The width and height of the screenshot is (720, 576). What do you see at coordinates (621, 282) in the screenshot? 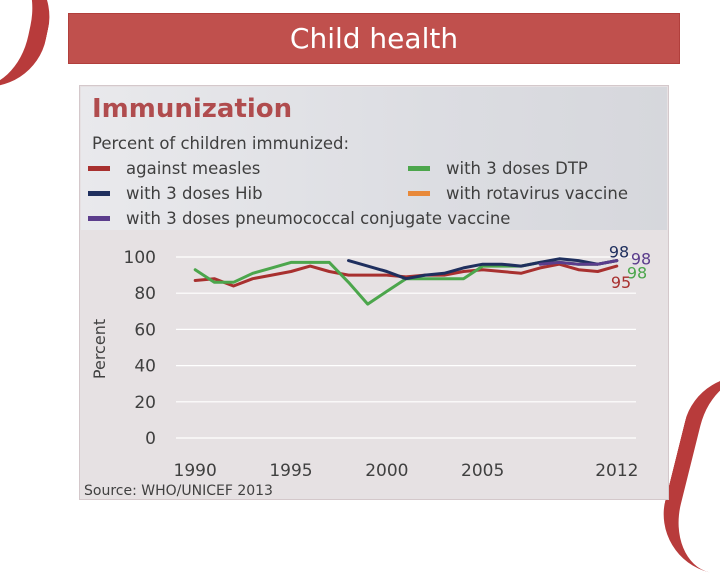
I see `end-label-measles: 95` at bounding box center [621, 282].